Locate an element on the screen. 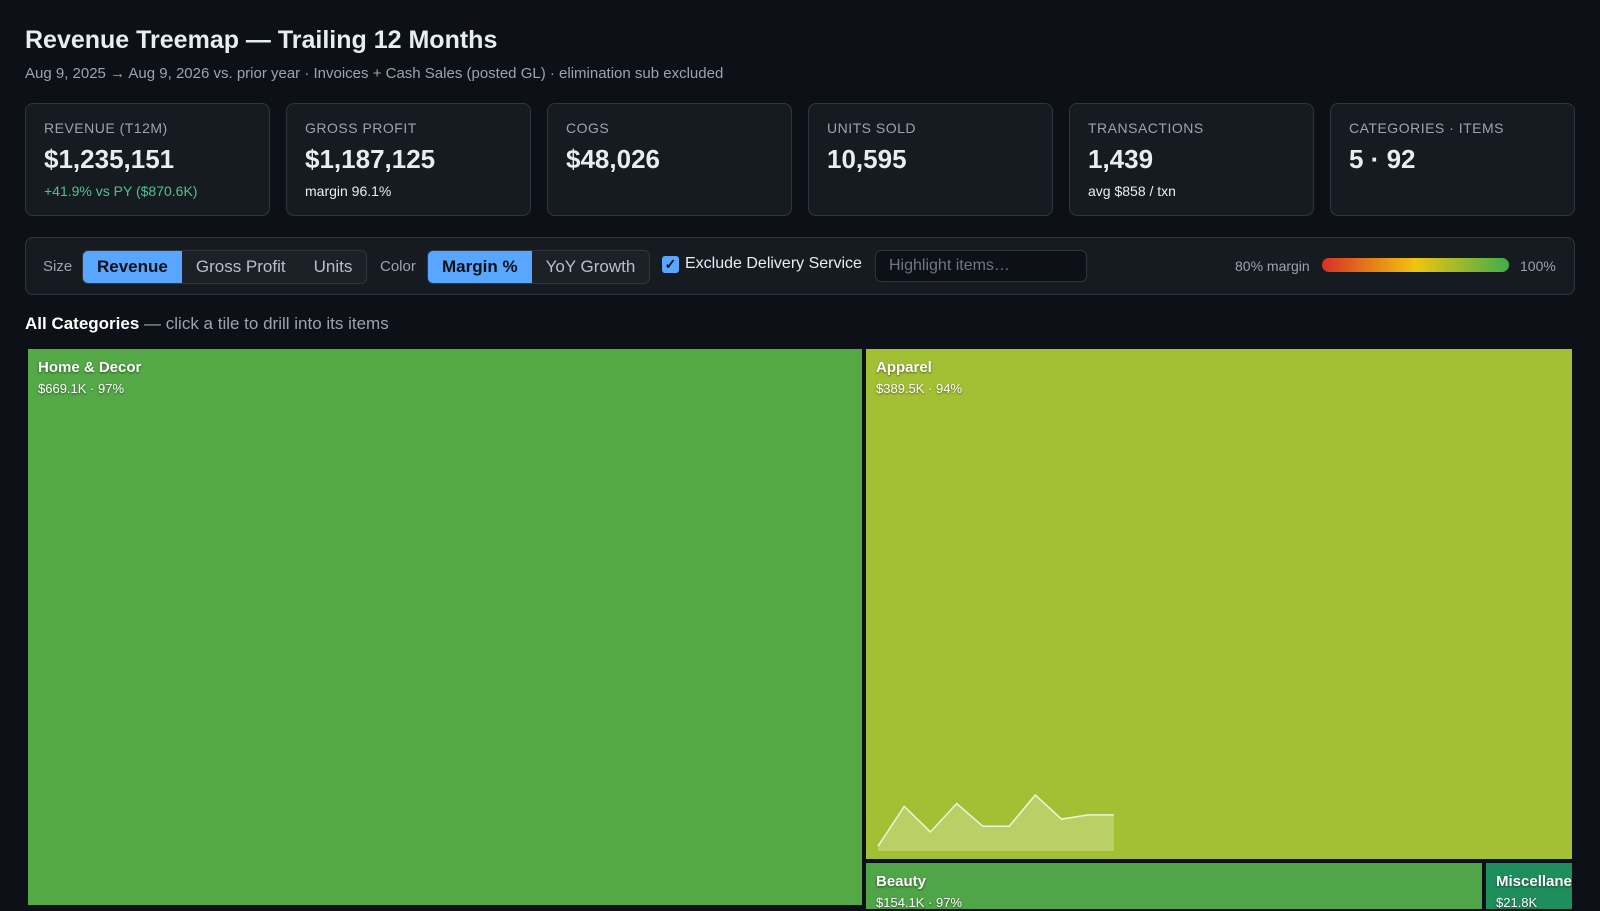 This screenshot has width=1600, height=911. tile-detail: $669.1K · 97% is located at coordinates (81, 388).